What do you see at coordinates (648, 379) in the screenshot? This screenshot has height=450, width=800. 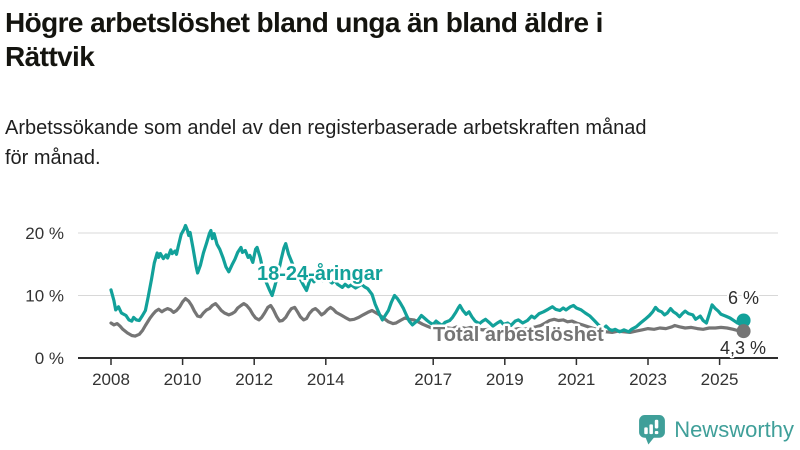 I see `x-tick-label: 2023` at bounding box center [648, 379].